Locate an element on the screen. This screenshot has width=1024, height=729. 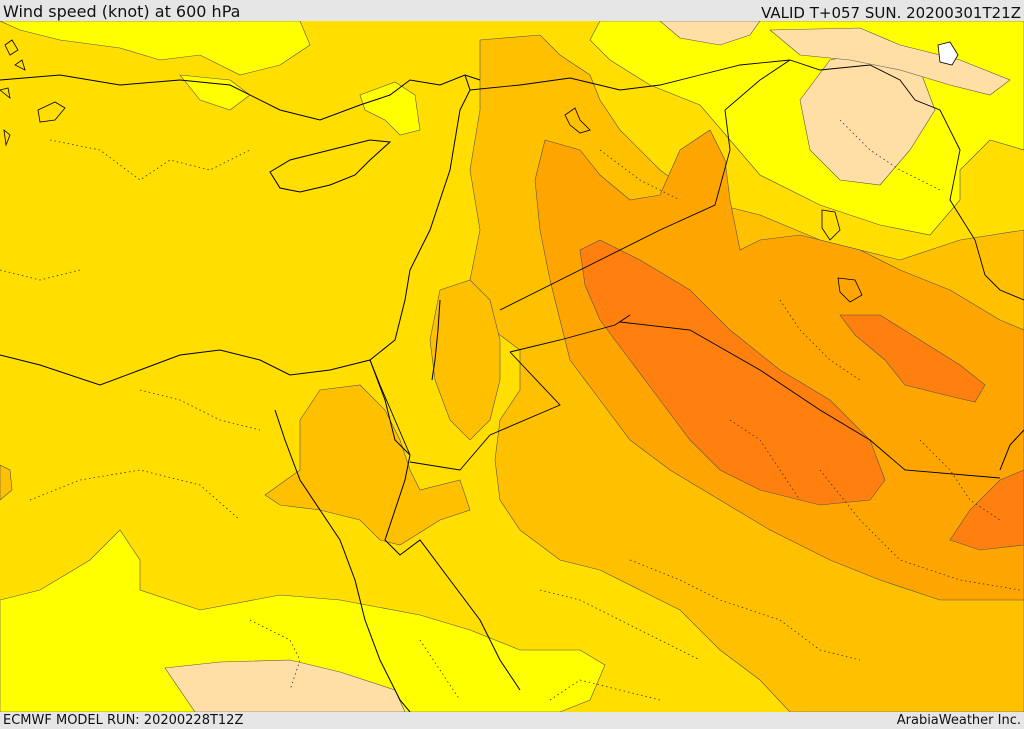
border-jordan-iraq is located at coordinates (570, 333).